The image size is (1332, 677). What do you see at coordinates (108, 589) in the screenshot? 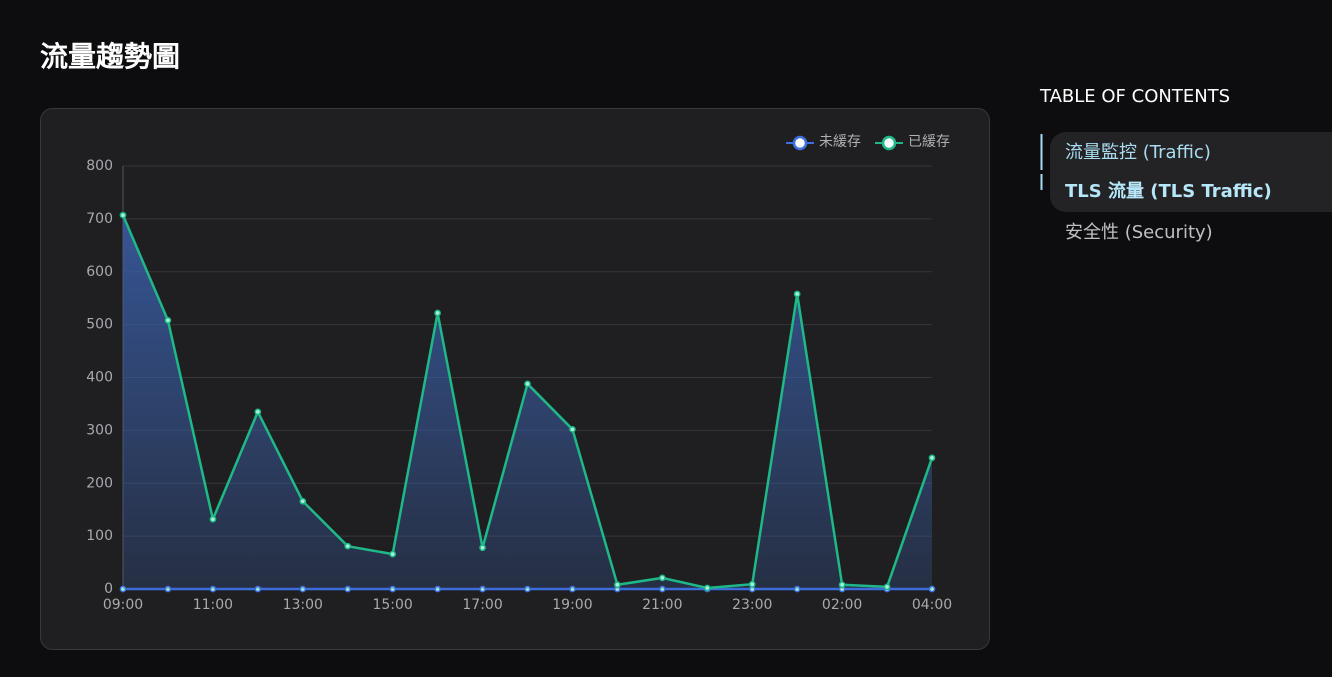
I see `y-tick-label: 0` at bounding box center [108, 589].